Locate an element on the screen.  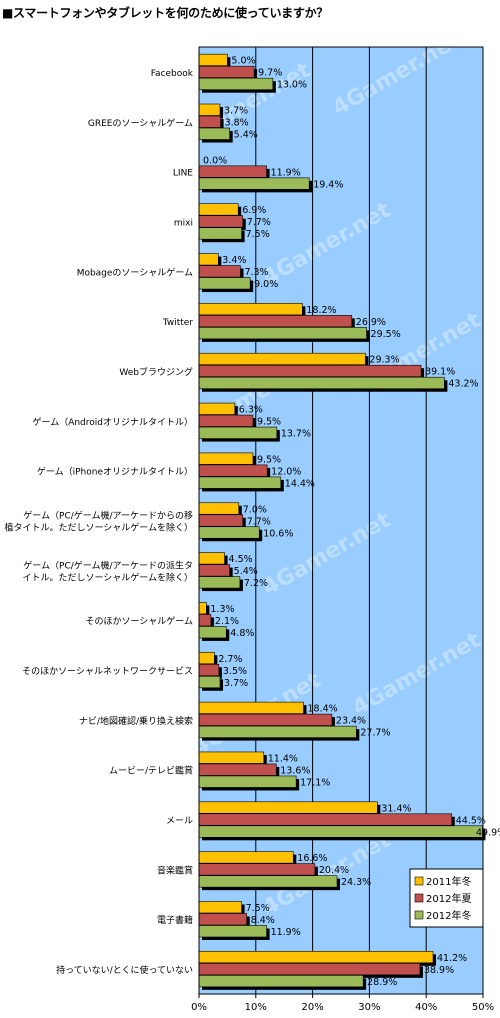
bar-value-label: 29.3% is located at coordinates (384, 360).